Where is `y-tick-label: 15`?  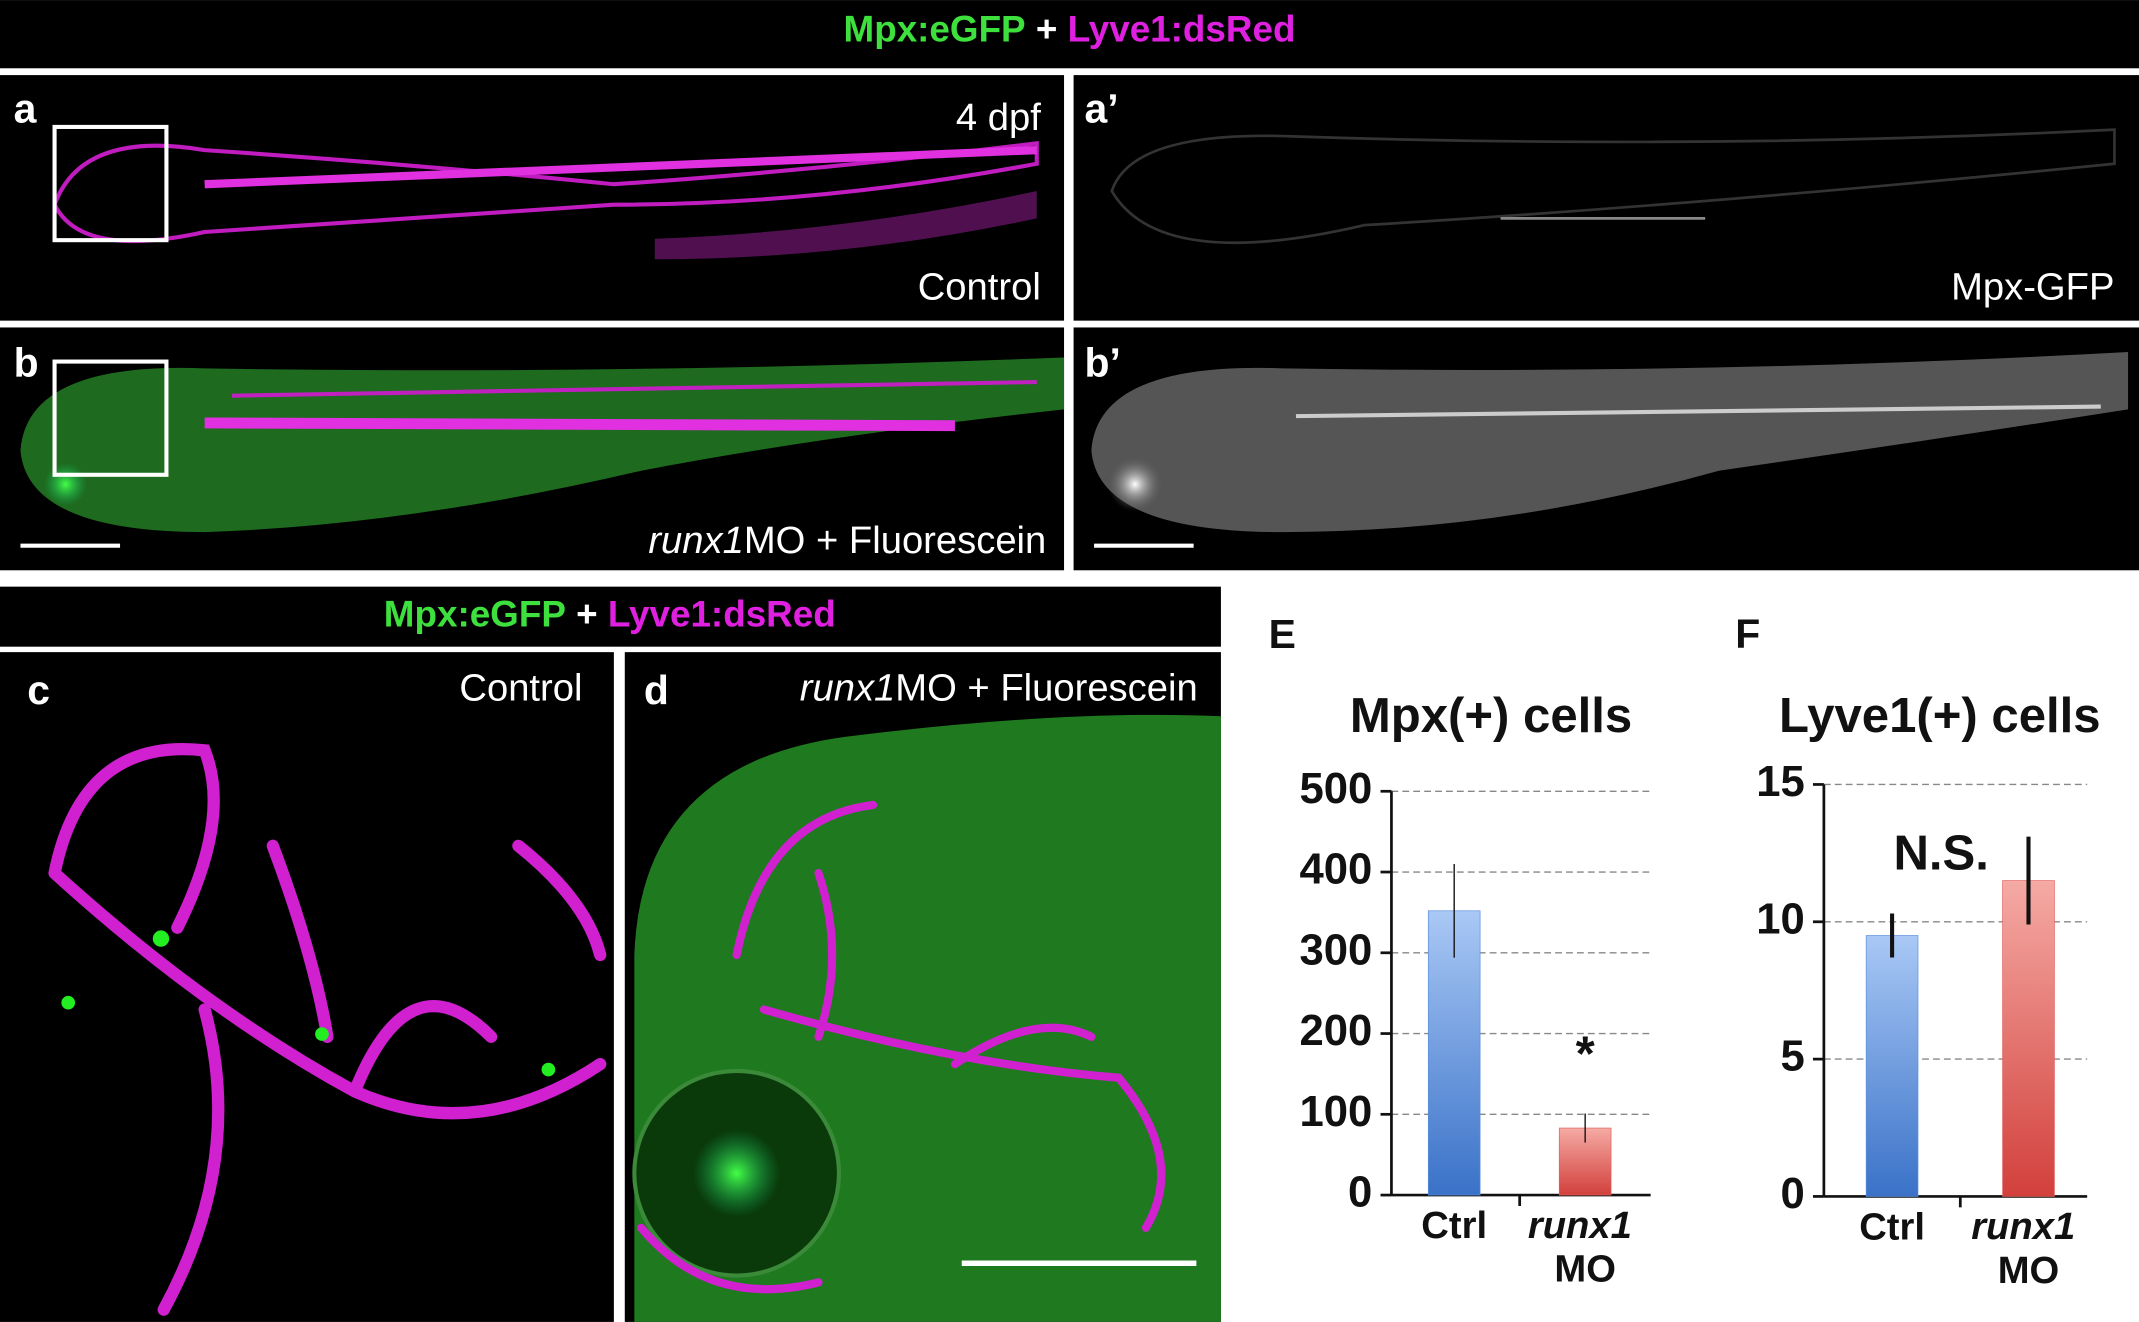 y-tick-label: 15 is located at coordinates (1780, 781).